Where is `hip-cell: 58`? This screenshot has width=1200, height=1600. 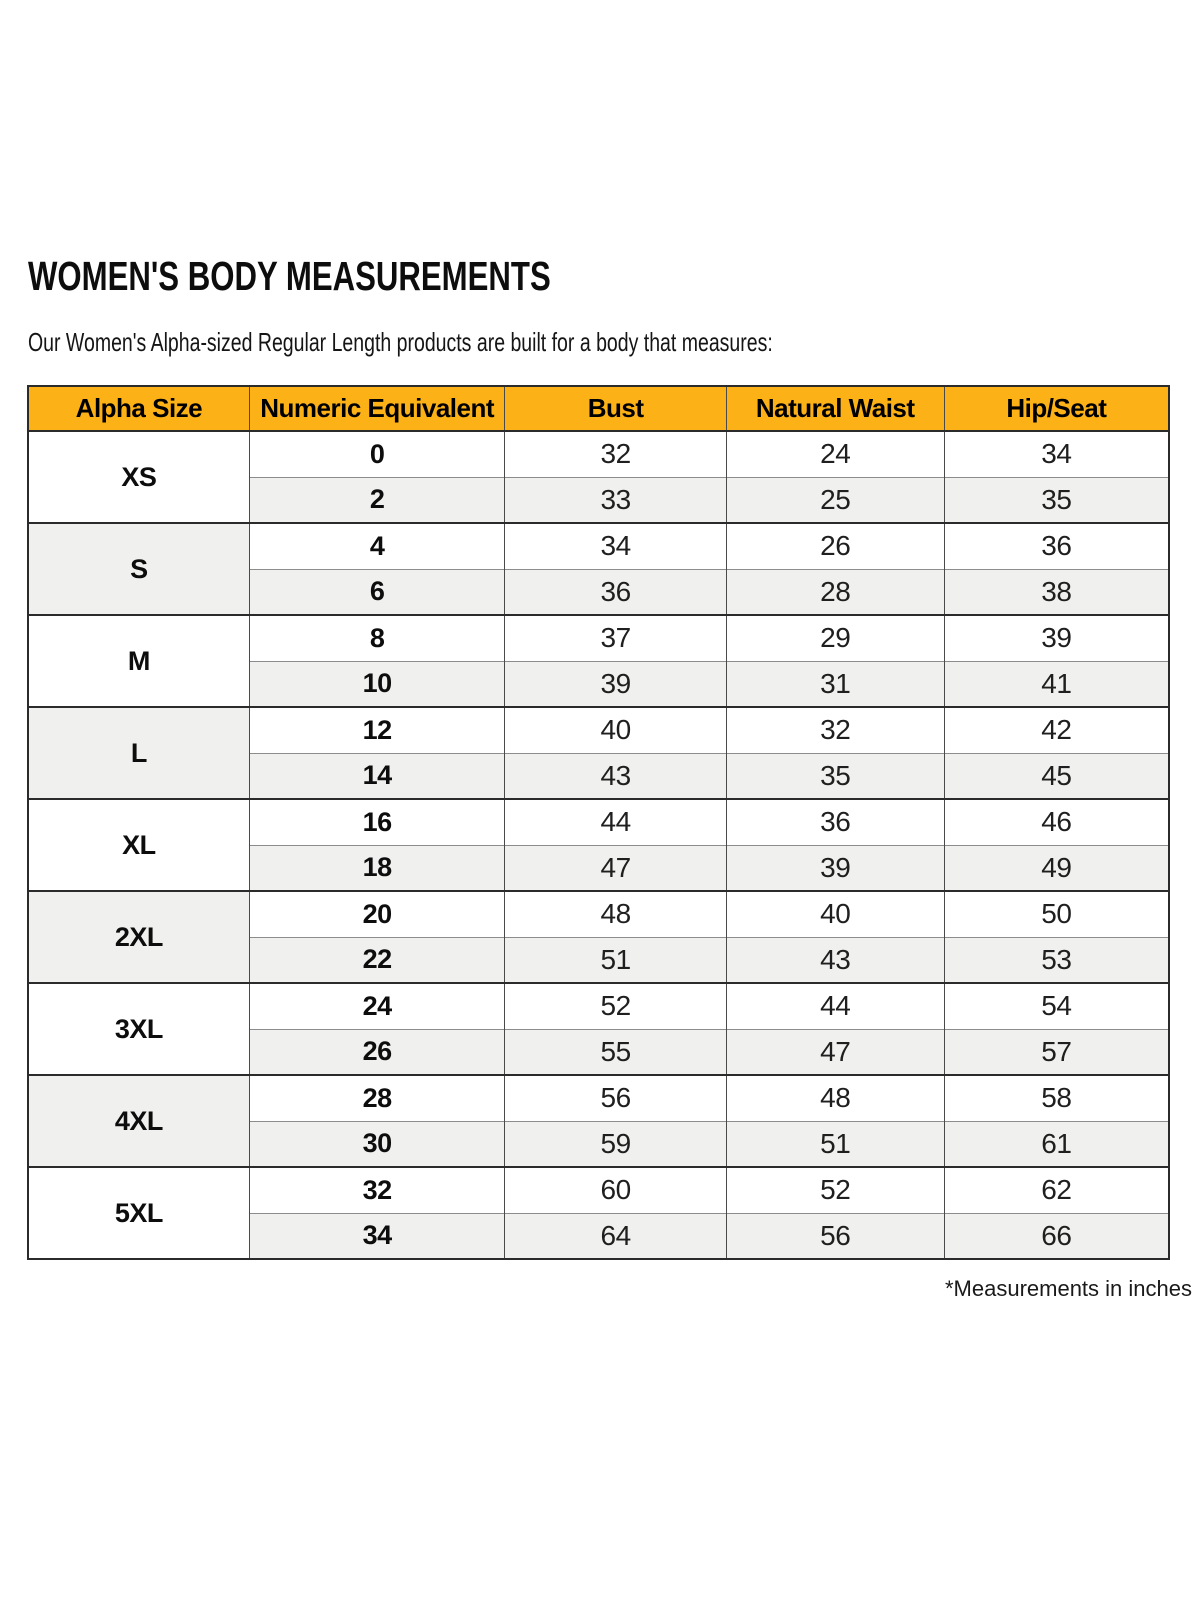
hip-cell: 58 is located at coordinates (1056, 1097).